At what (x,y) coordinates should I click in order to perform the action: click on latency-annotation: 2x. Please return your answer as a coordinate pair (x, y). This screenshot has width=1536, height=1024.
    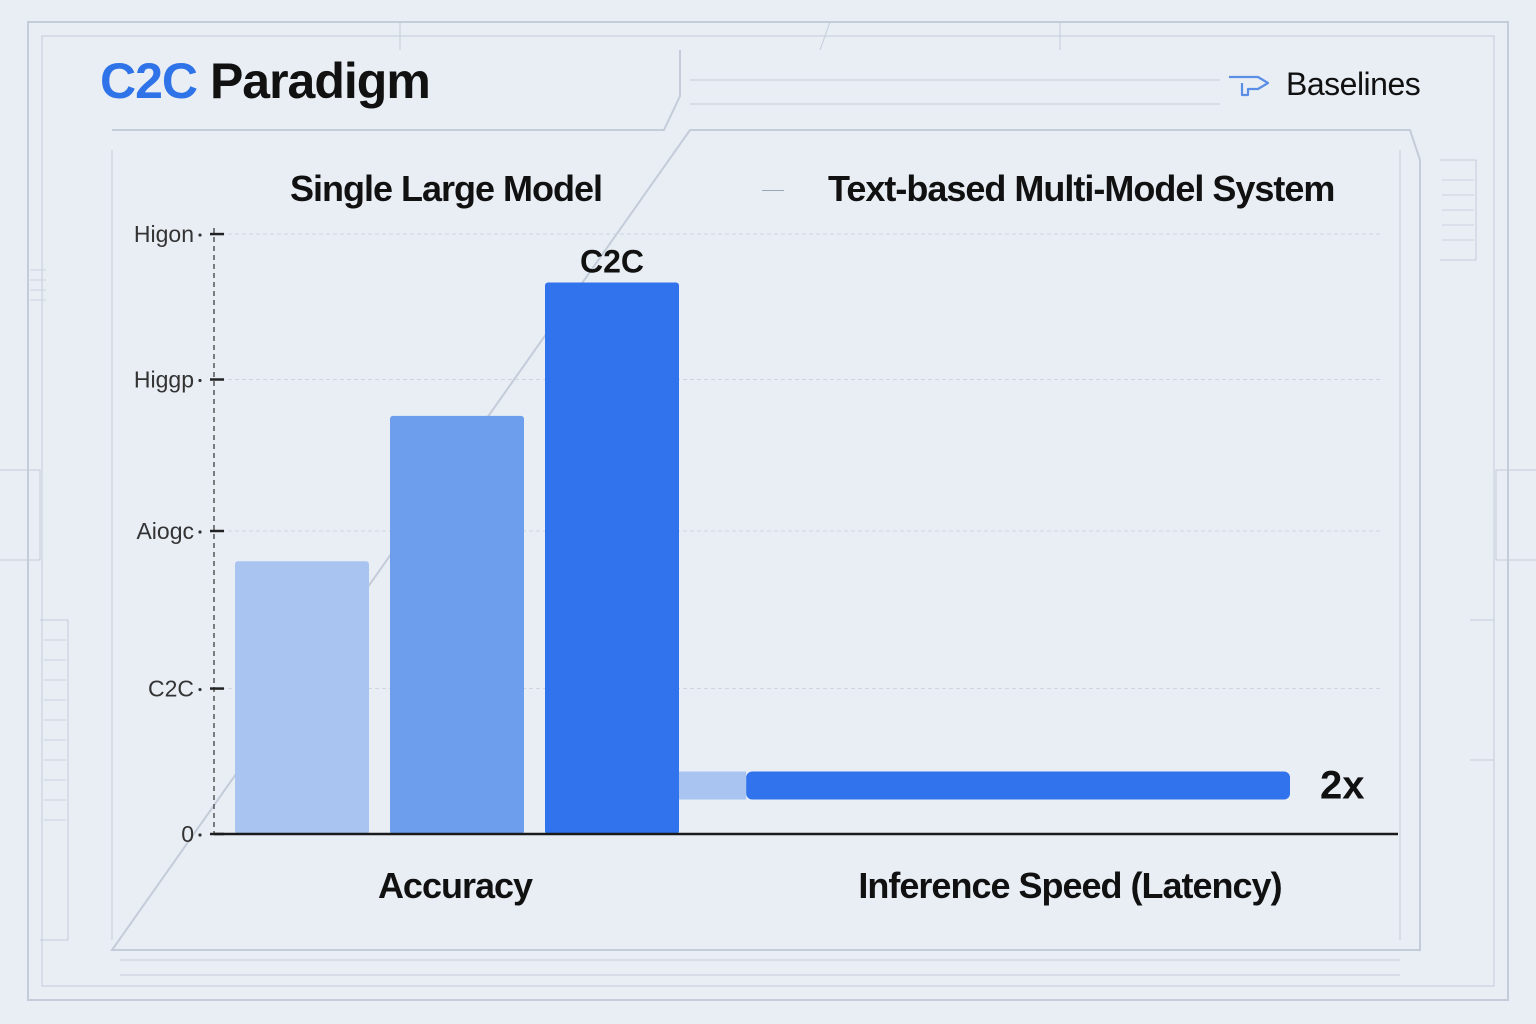
    Looking at the image, I should click on (1342, 786).